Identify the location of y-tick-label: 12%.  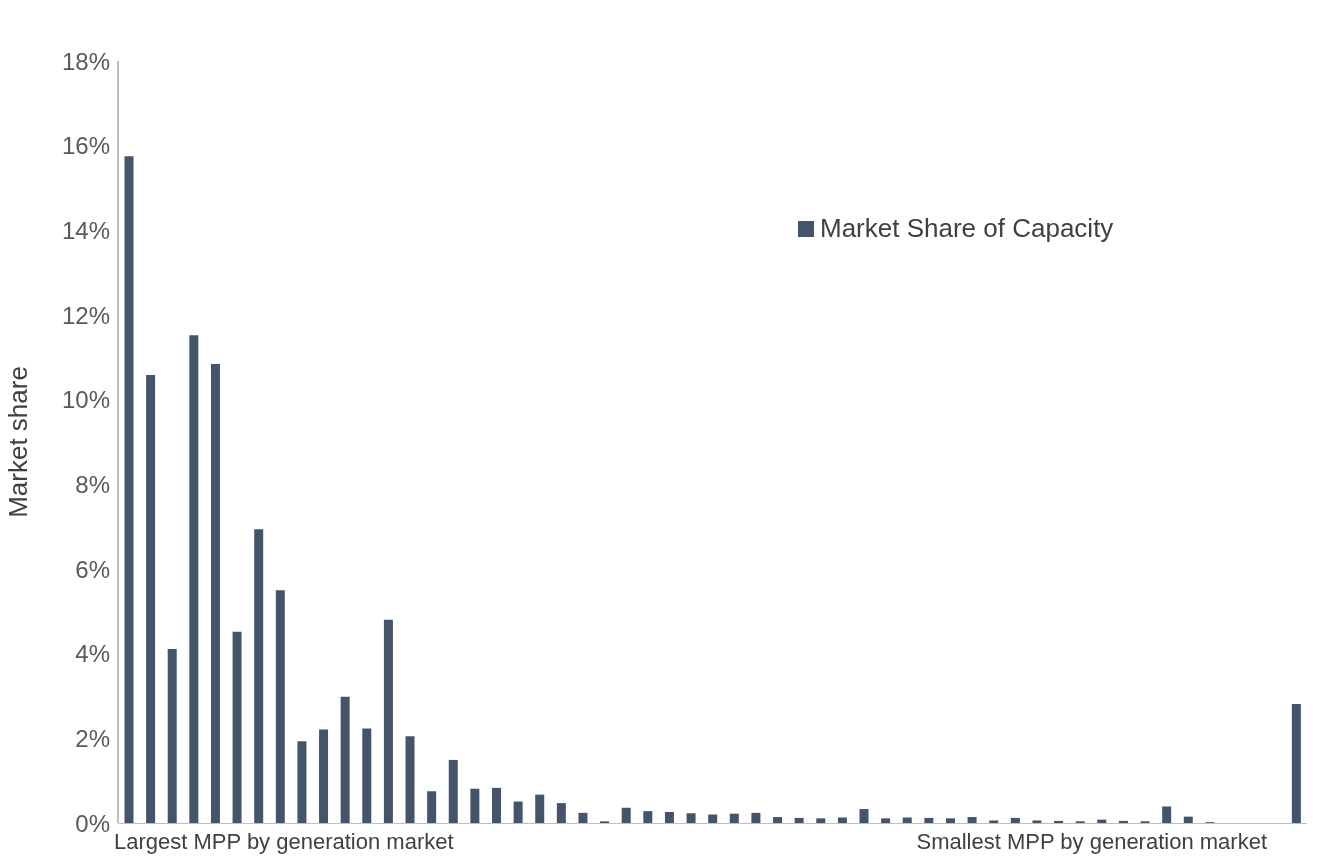
(85, 315).